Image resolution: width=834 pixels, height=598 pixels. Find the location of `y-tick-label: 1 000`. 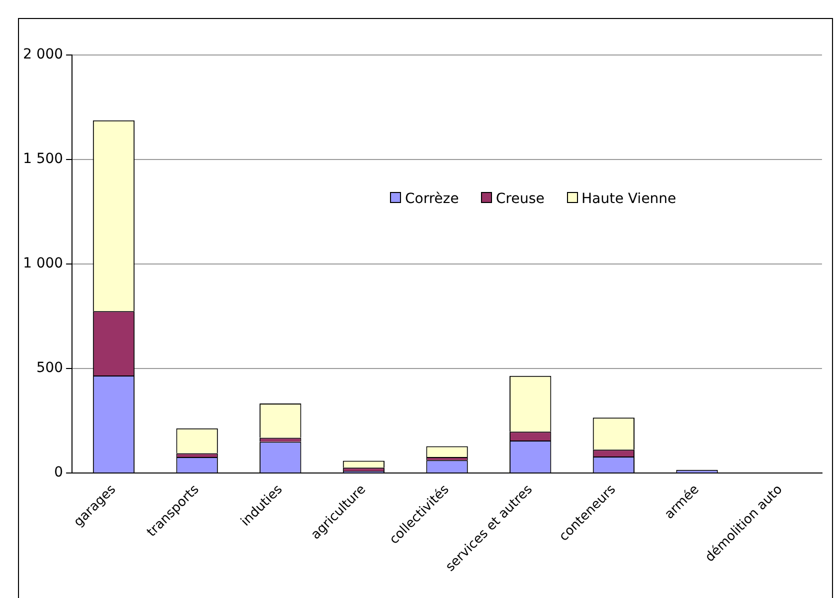

y-tick-label: 1 000 is located at coordinates (43, 264).